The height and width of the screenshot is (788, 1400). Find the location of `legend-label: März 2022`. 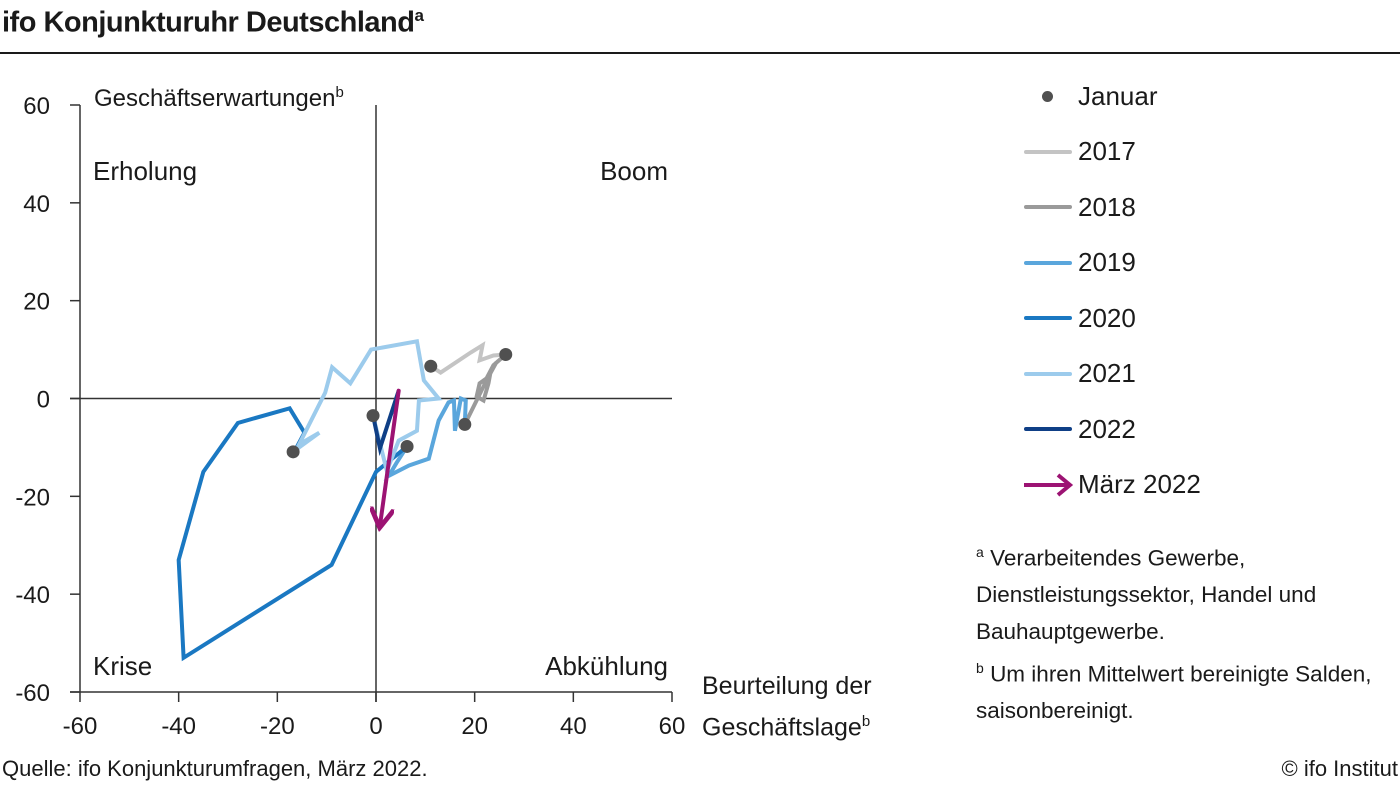

legend-label: März 2022 is located at coordinates (1139, 484).